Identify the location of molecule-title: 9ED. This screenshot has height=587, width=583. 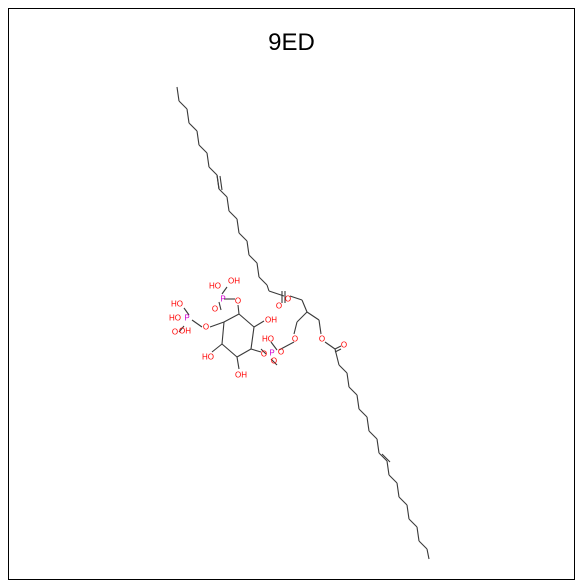
(291, 42).